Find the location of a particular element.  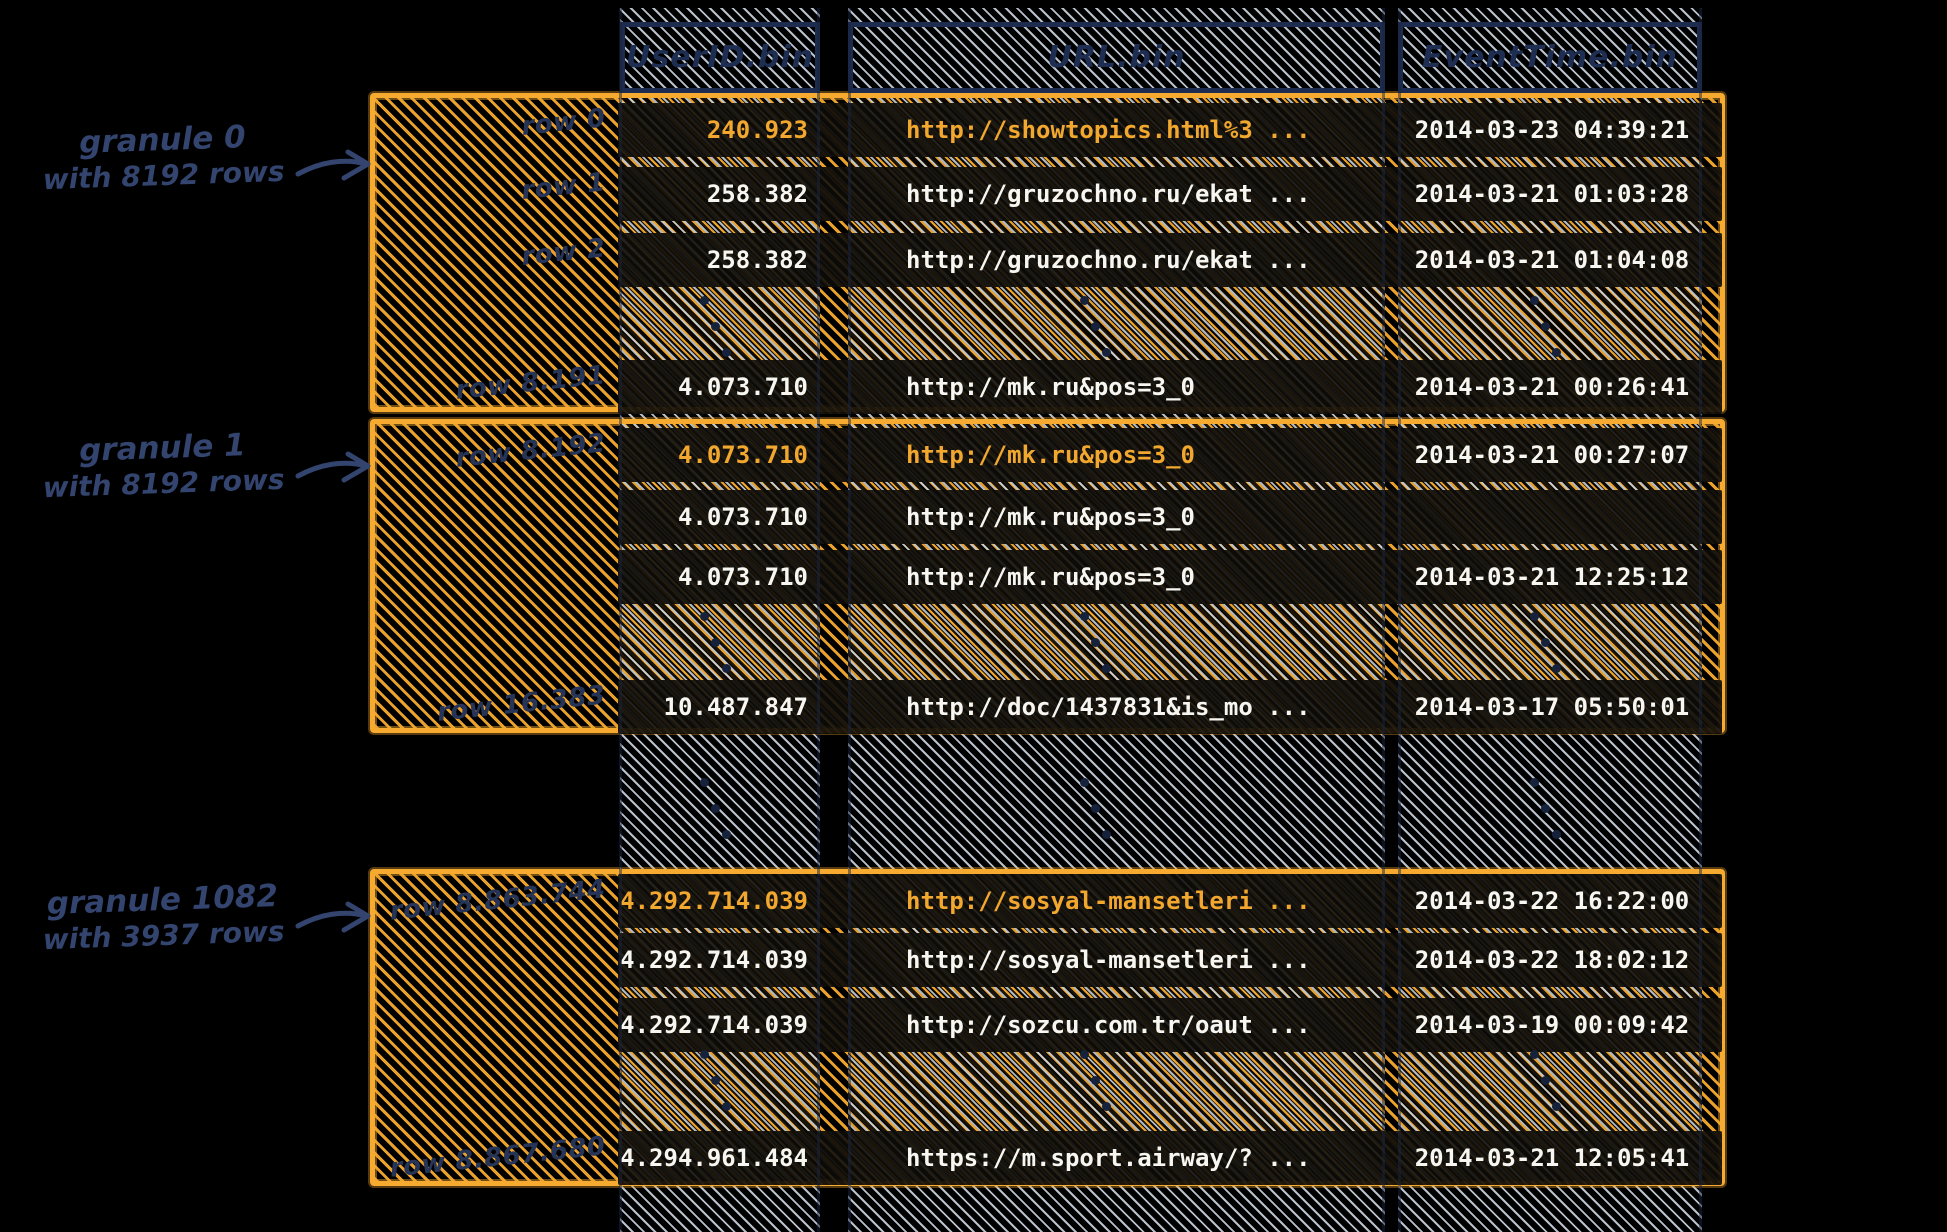

column-header-url: URL.bin is located at coordinates (1116, 57).